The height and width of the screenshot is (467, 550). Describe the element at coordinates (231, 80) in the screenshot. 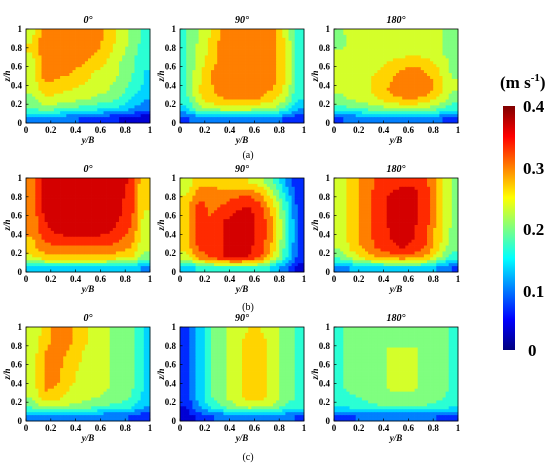

I see `heatmap-panel: 90°0 0.2 0.4 0.6 0.8 100.20.40.60.81y/Bz/h` at that location.